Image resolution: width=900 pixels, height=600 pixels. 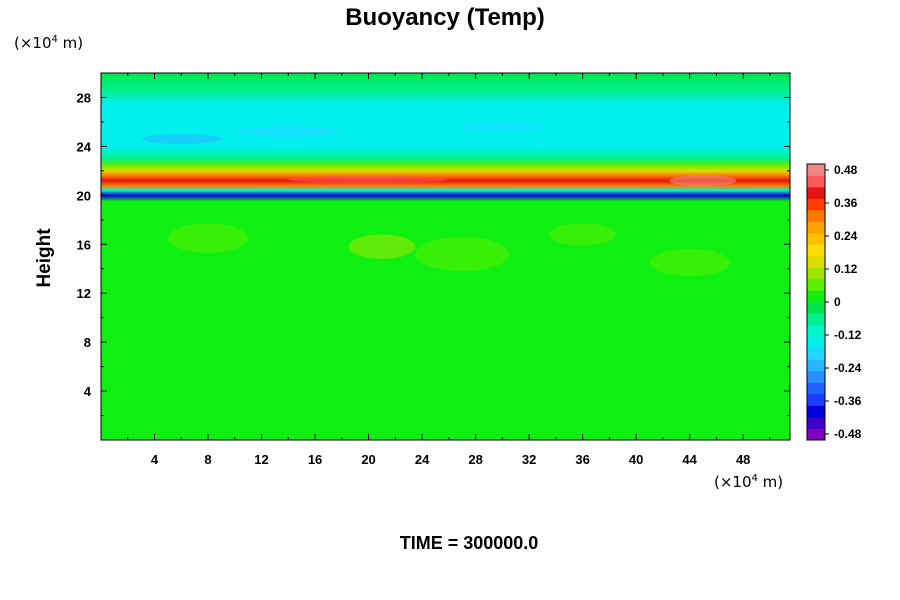 What do you see at coordinates (846, 236) in the screenshot?
I see `colorbar-tick-label: 0.24` at bounding box center [846, 236].